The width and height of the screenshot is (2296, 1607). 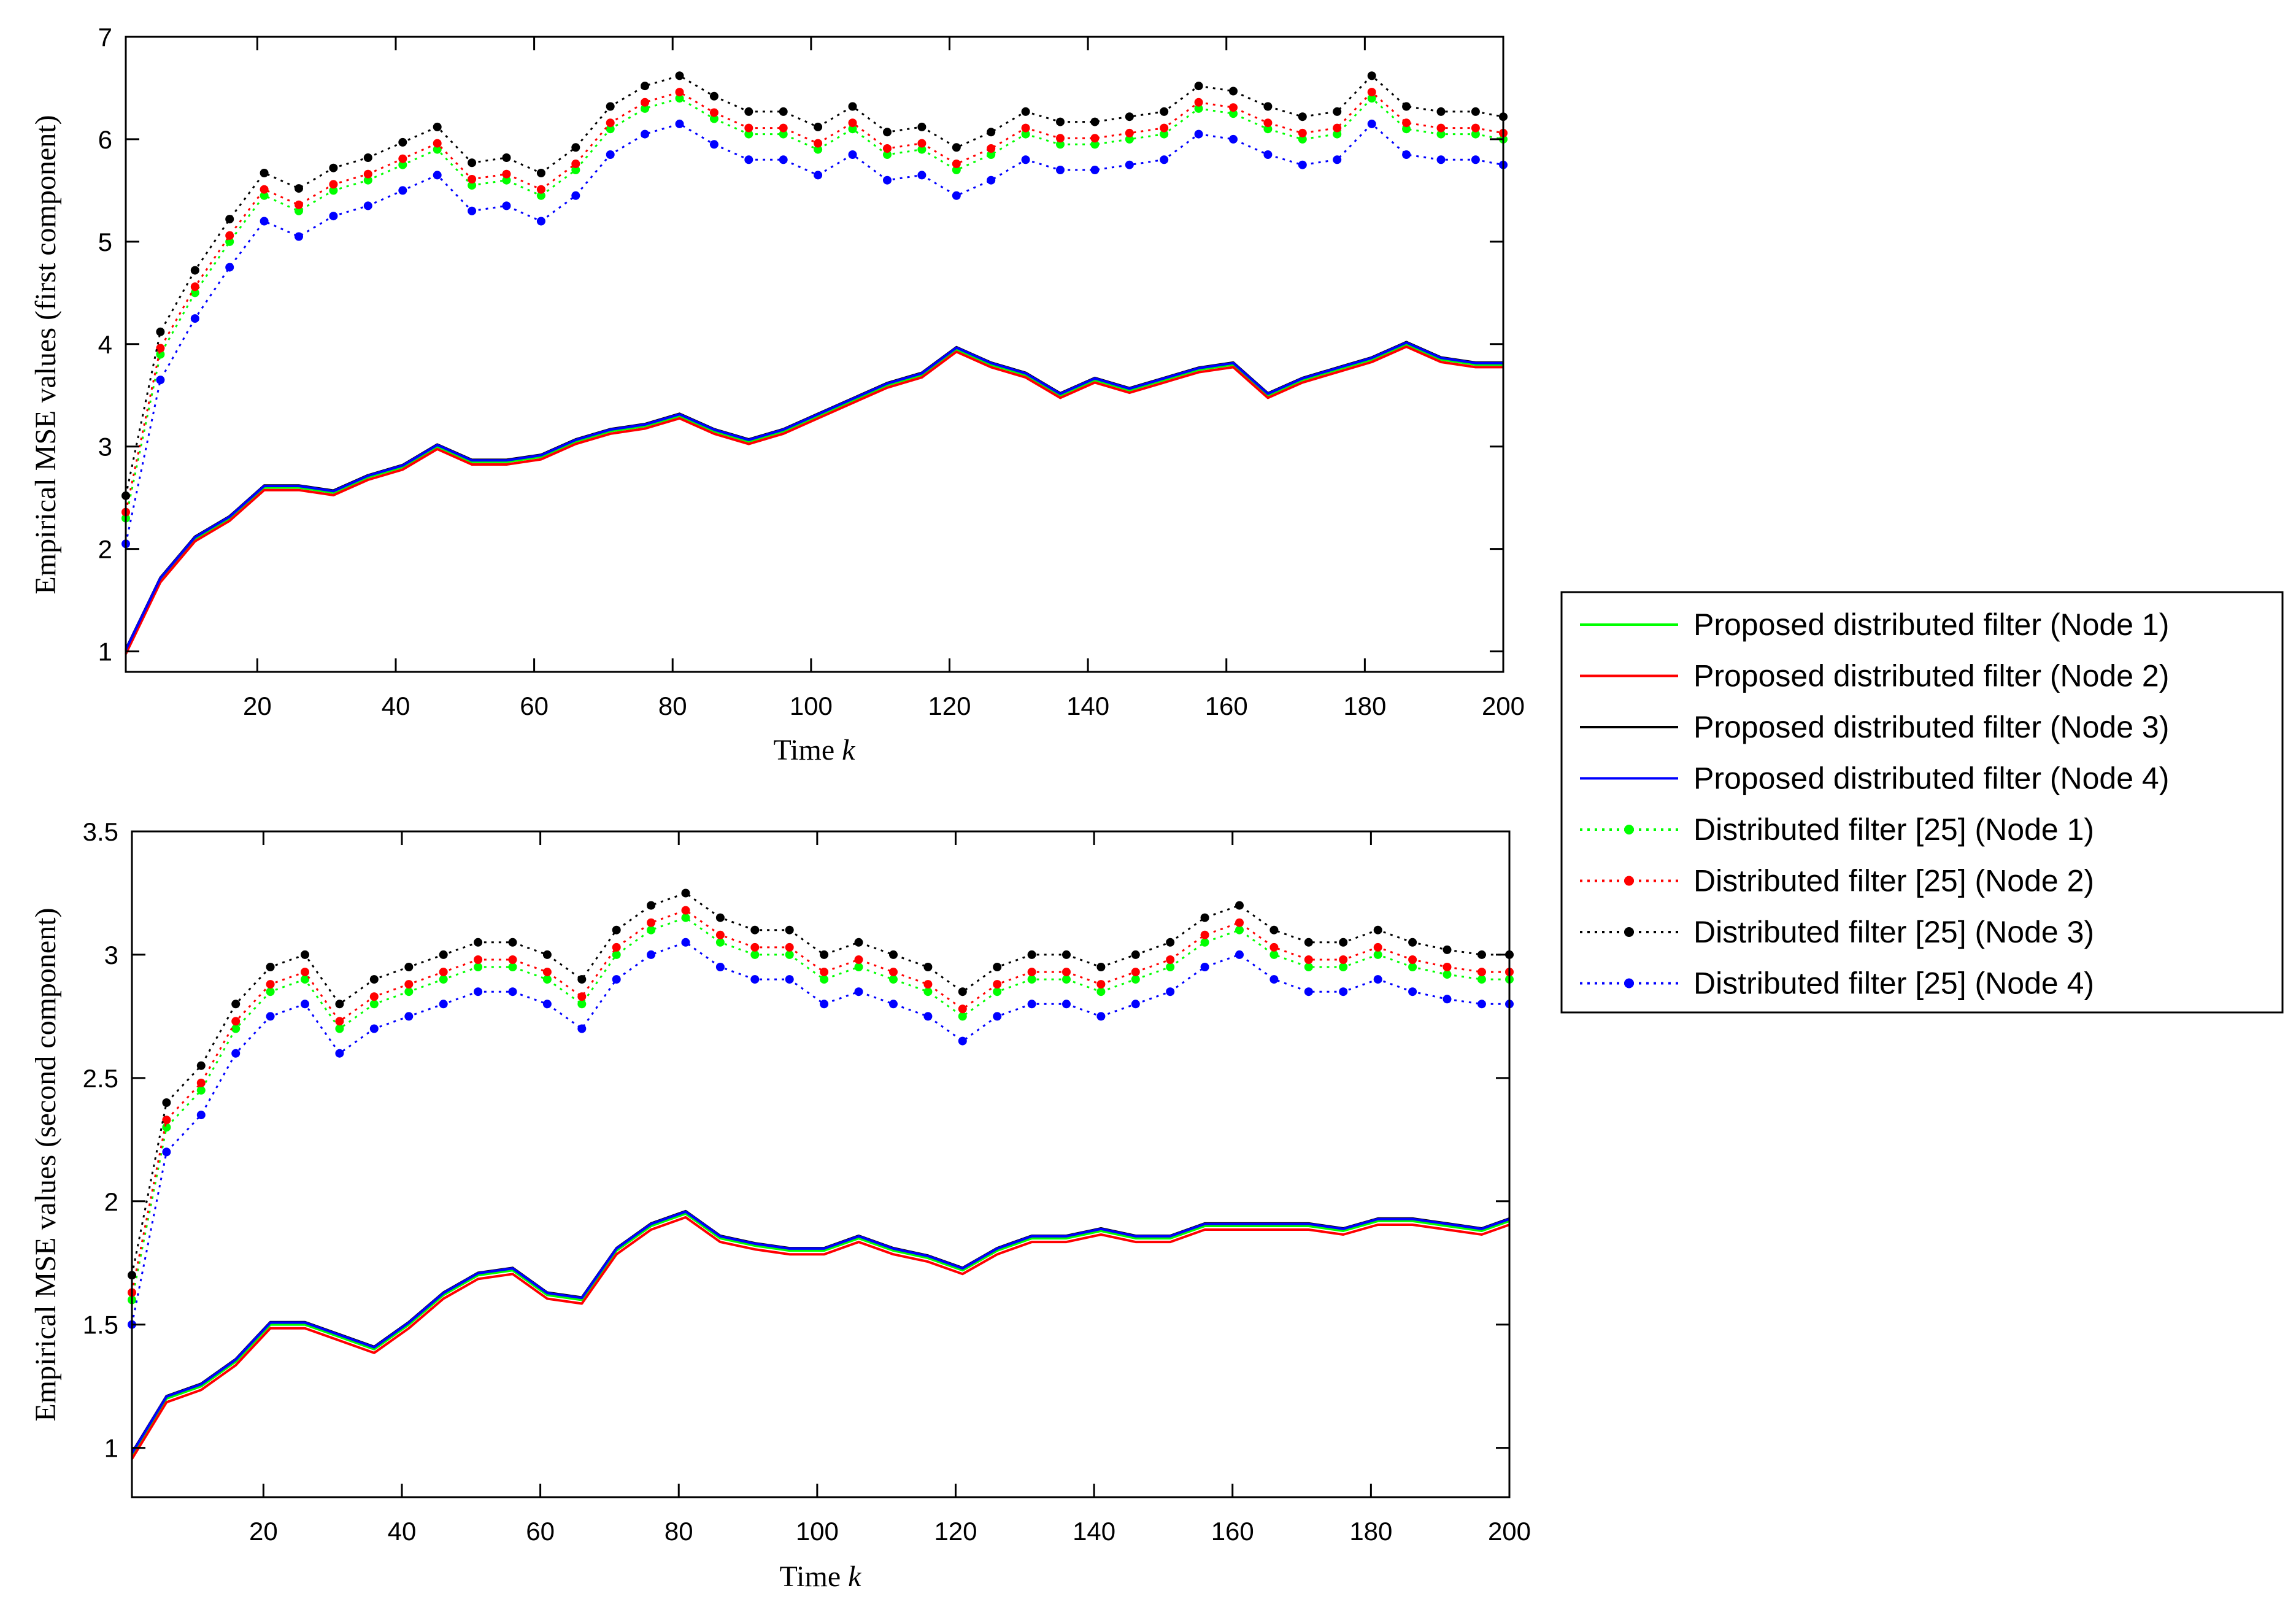 What do you see at coordinates (1893, 829) in the screenshot?
I see `legend-item-label: Distributed filter [25] (Node 1)` at bounding box center [1893, 829].